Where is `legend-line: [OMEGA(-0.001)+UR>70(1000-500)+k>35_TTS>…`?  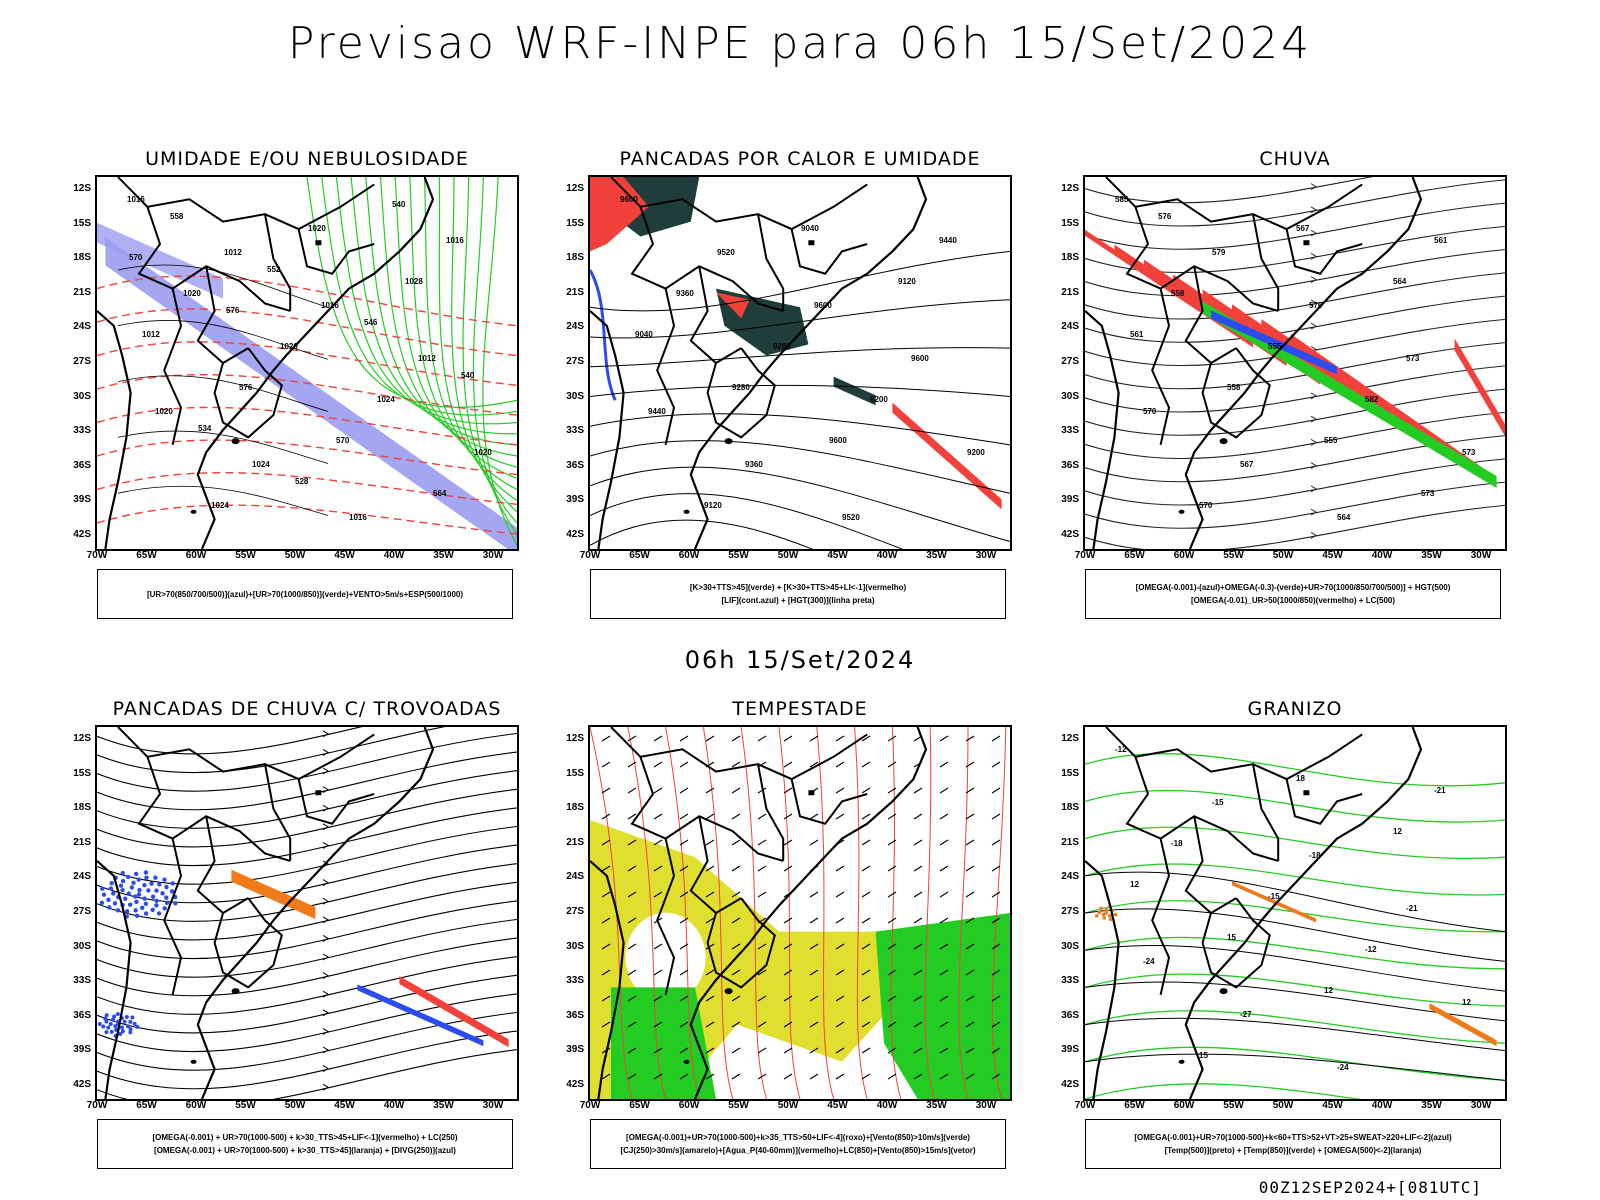 legend-line: [OMEGA(-0.001)+UR>70(1000-500)+k>35_TTS>… is located at coordinates (798, 1137).